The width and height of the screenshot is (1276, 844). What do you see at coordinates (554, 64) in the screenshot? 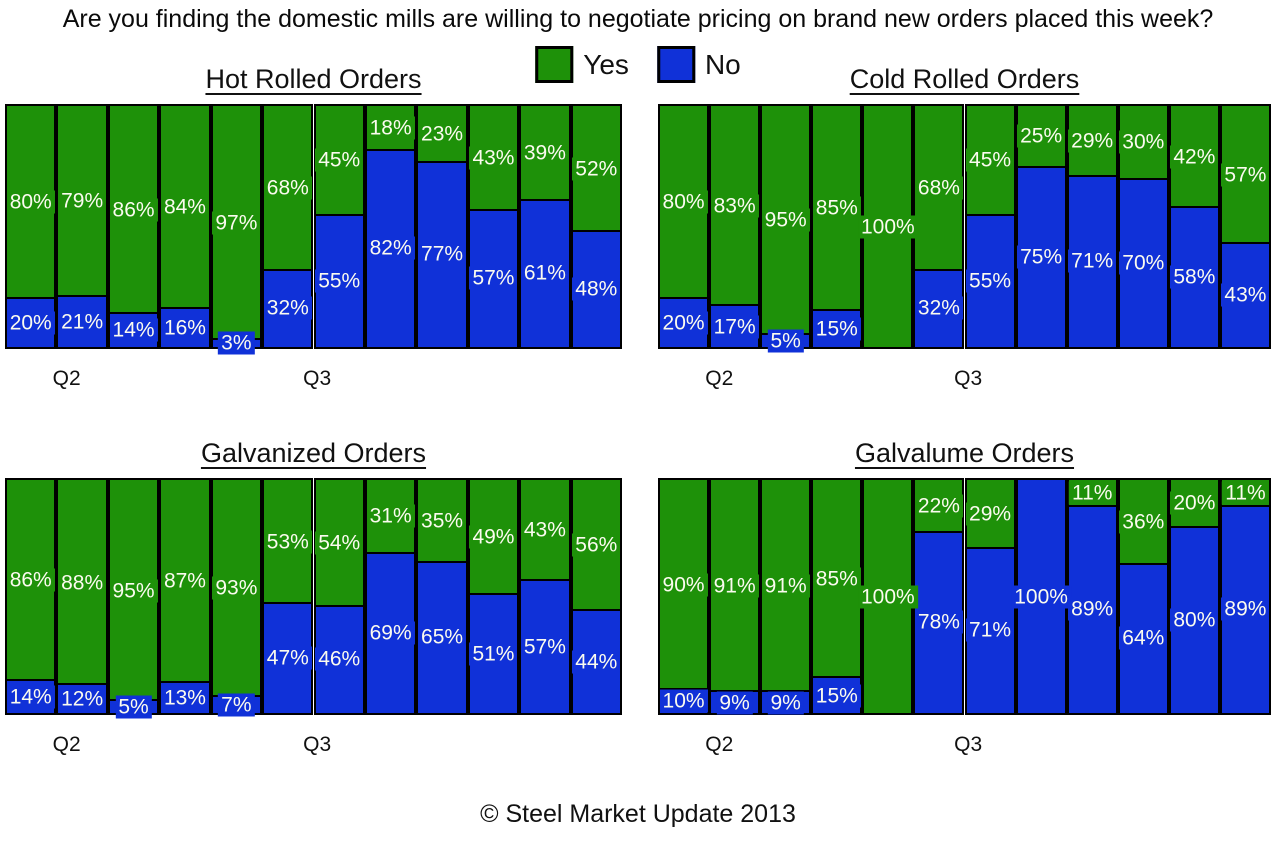
I see `legend-yes-swatch` at bounding box center [554, 64].